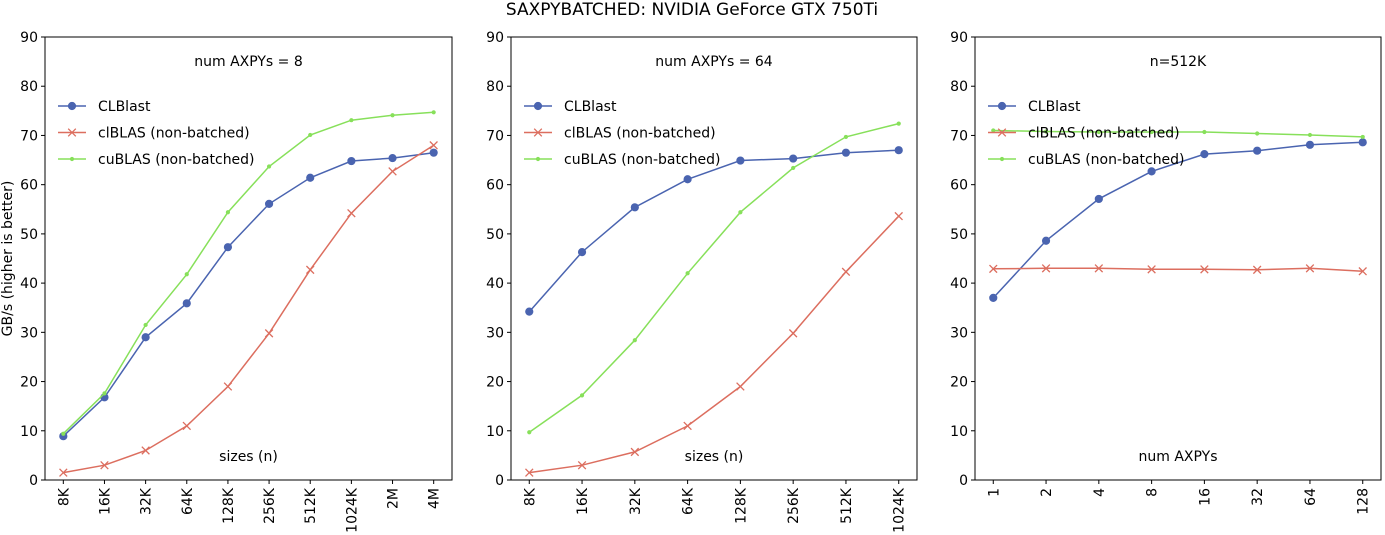 This screenshot has height=535, width=1385. What do you see at coordinates (29, 284) in the screenshot?
I see `y-tick-label: 40` at bounding box center [29, 284].